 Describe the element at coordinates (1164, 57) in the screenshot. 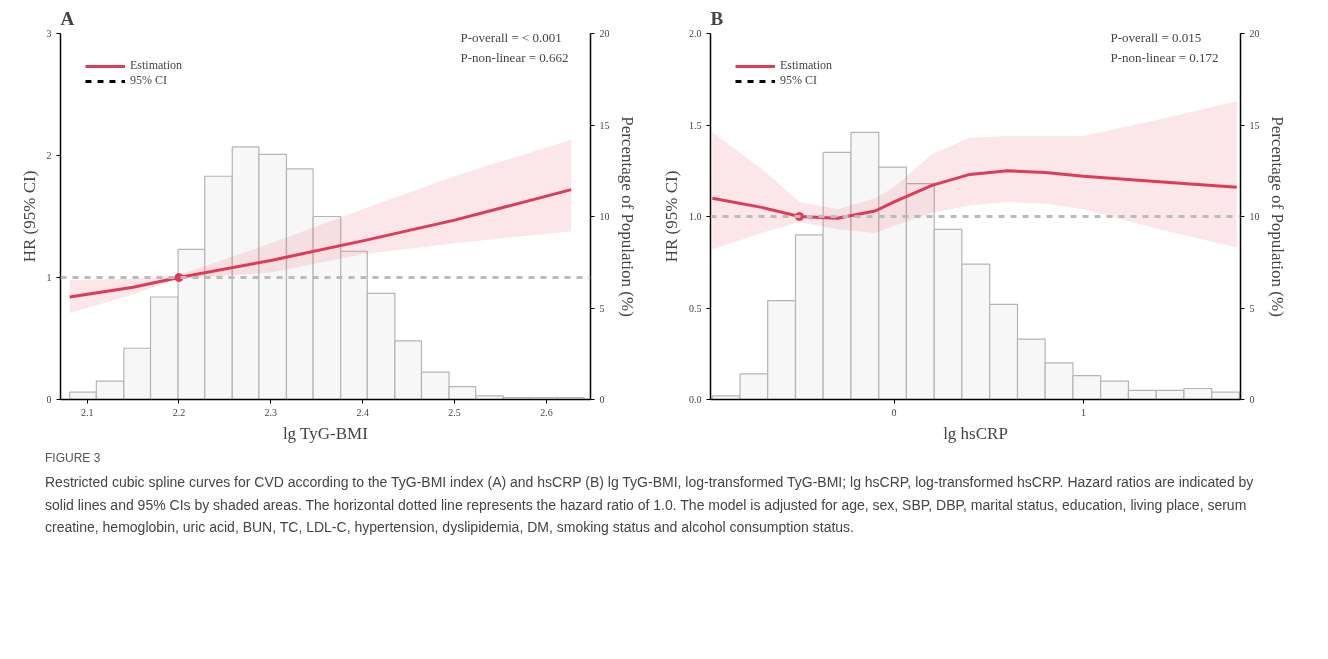

I see `annotation: P-non-linear = 0.172` at that location.